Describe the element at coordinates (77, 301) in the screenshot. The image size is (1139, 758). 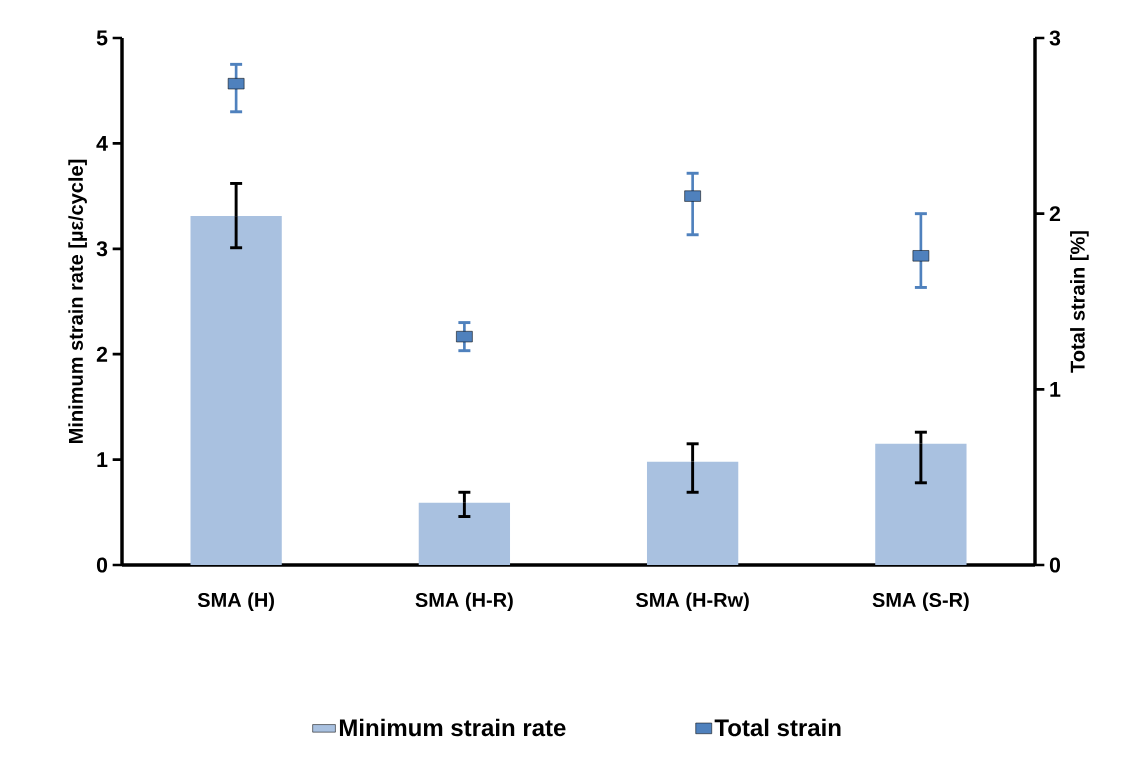
I see `y-axis-title: Minimum strain rate [µε/cycle]` at that location.